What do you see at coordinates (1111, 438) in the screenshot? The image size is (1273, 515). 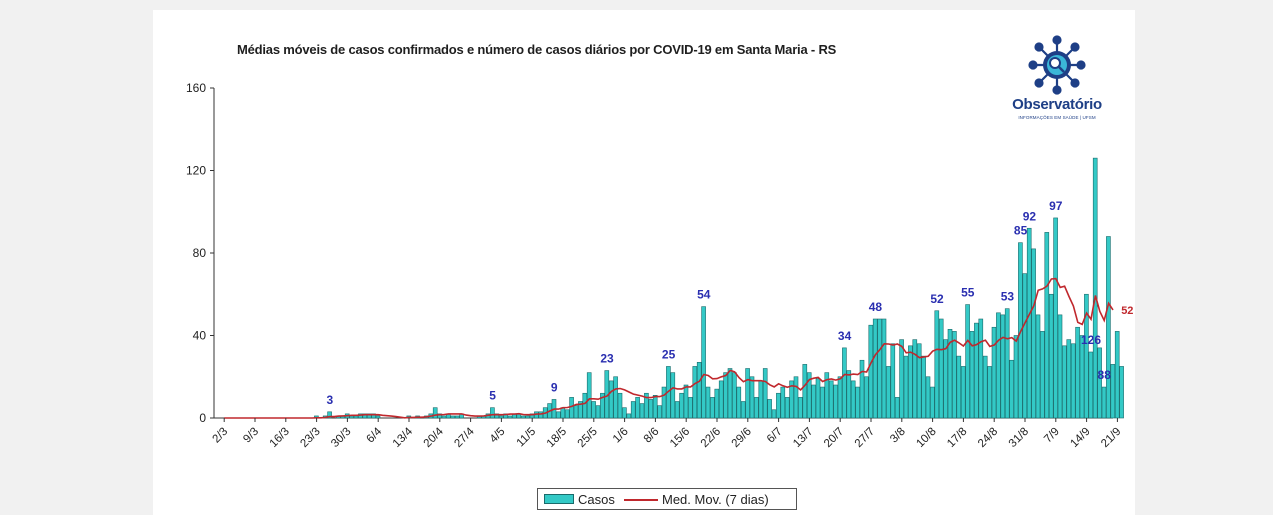 I see `x-tick-label: 21/9` at bounding box center [1111, 438].